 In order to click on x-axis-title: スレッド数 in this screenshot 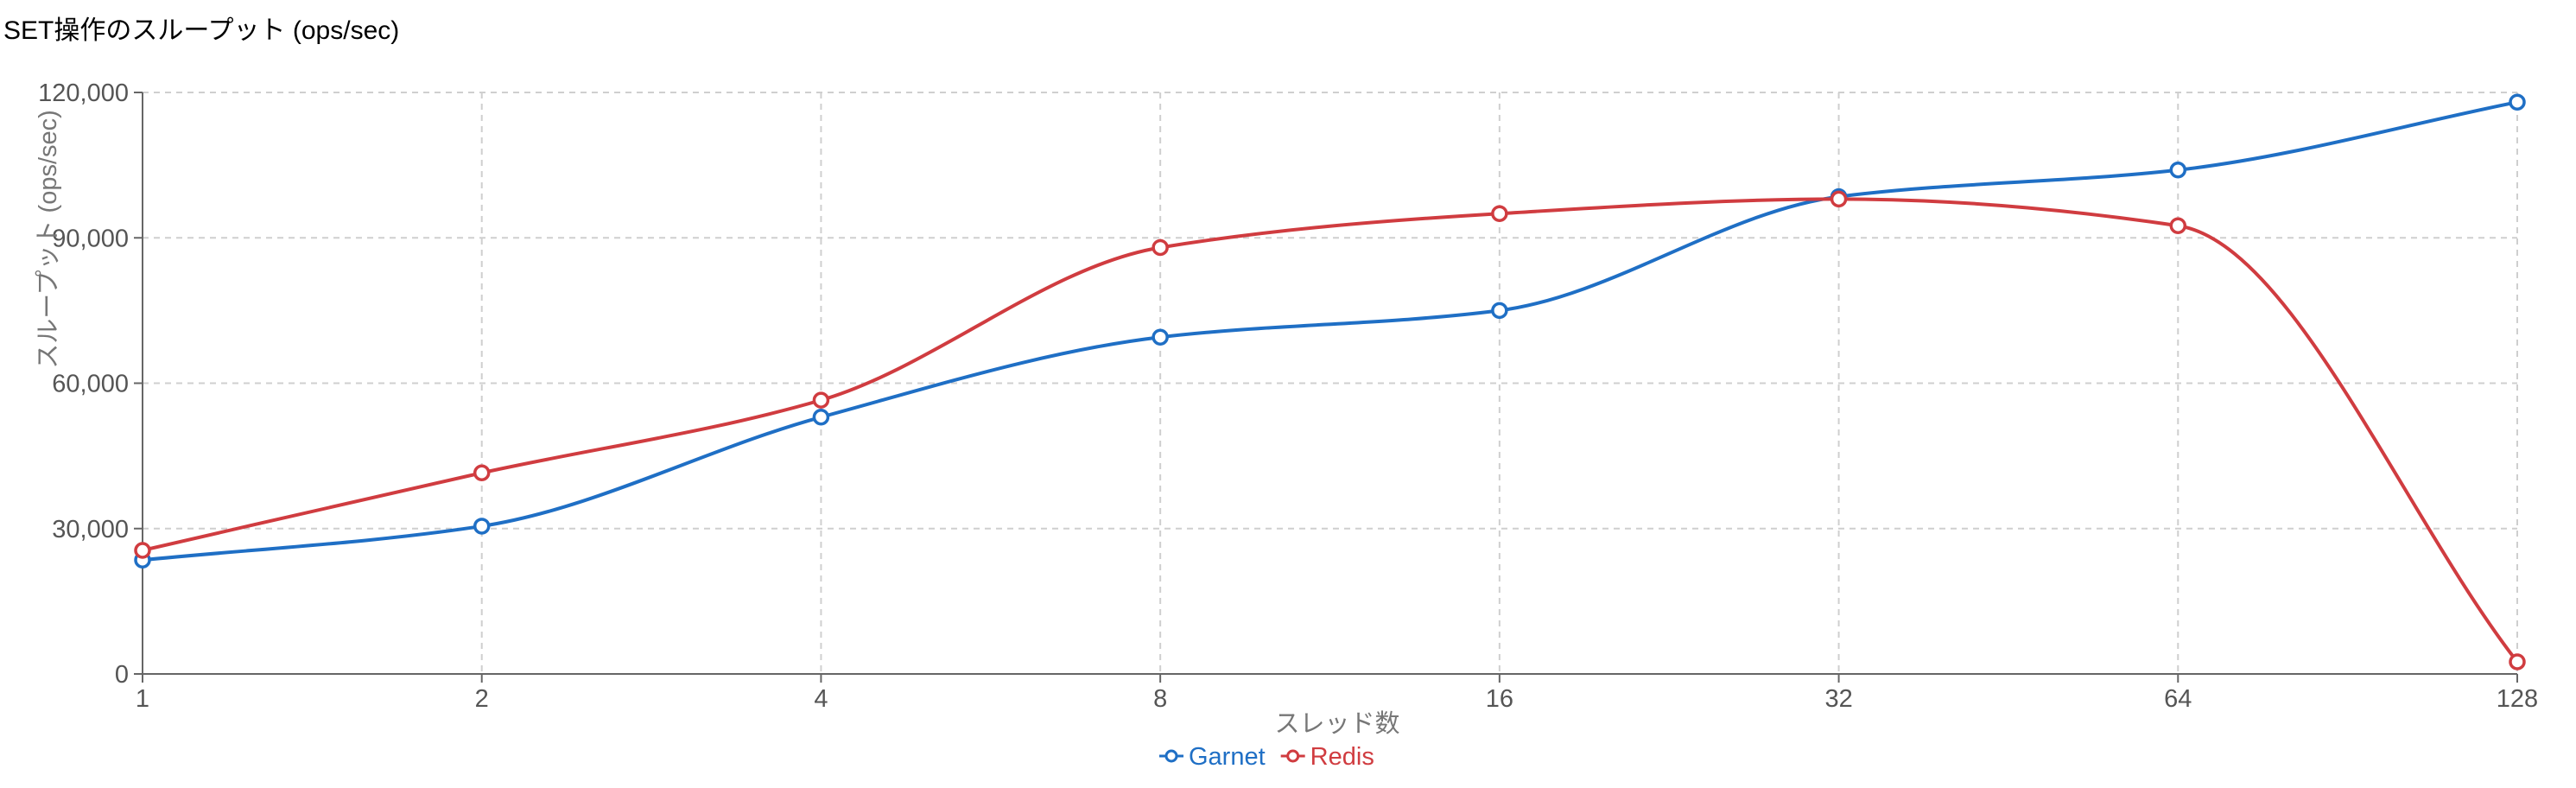, I will do `click(1336, 723)`.